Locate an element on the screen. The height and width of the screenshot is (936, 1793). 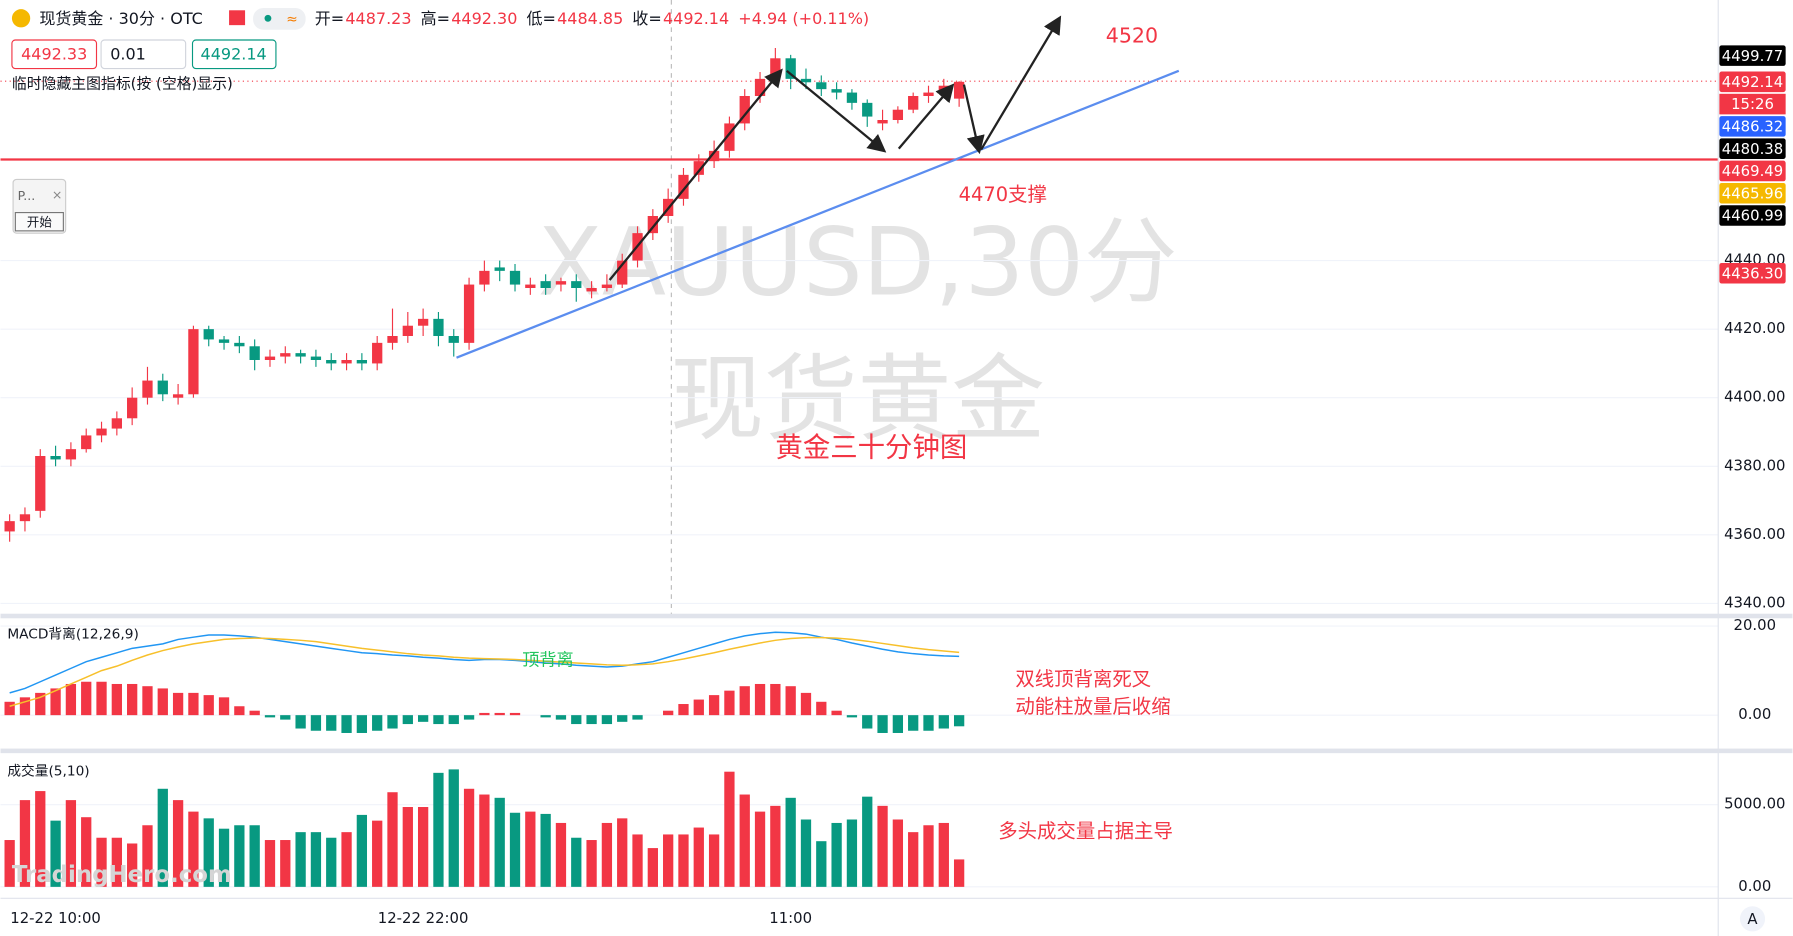
widget-button-label: 开始 is located at coordinates (40, 221).